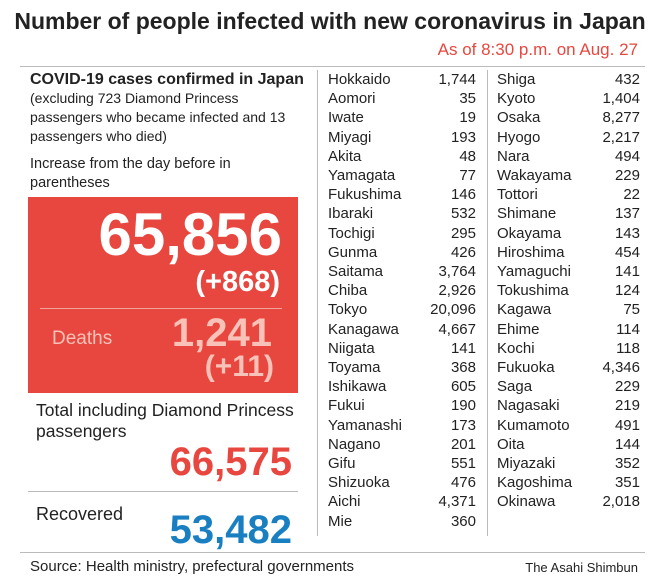 The image size is (660, 586). What do you see at coordinates (357, 387) in the screenshot?
I see `prefecture-name: Ishikawa` at bounding box center [357, 387].